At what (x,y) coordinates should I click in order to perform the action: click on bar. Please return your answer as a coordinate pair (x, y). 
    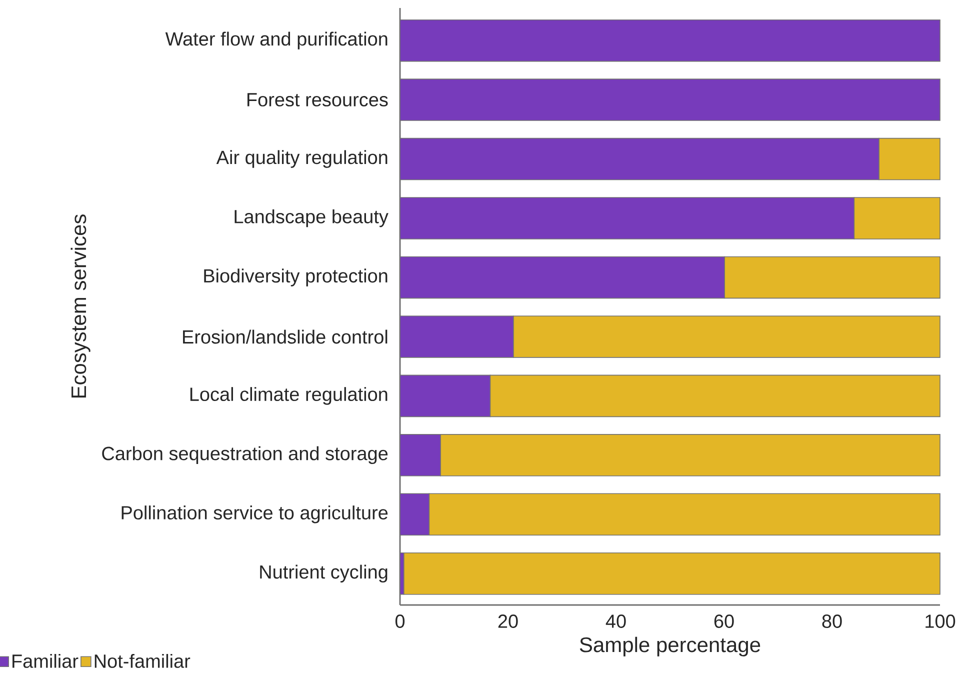
    Looking at the image, I should click on (671, 573).